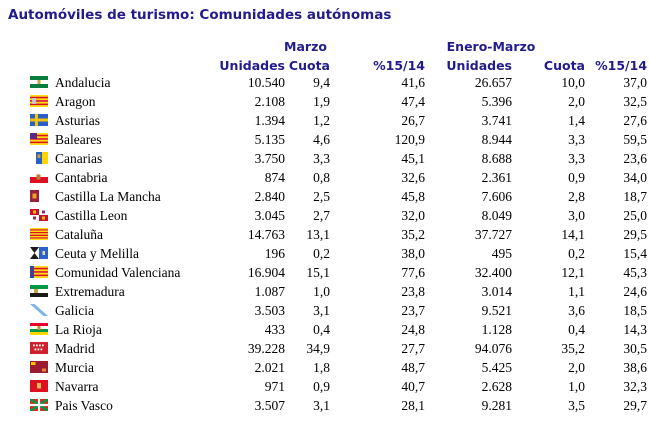 The width and height of the screenshot is (649, 427). I want to click on enero-marzo-unidades-value: 26.657, so click(493, 82).